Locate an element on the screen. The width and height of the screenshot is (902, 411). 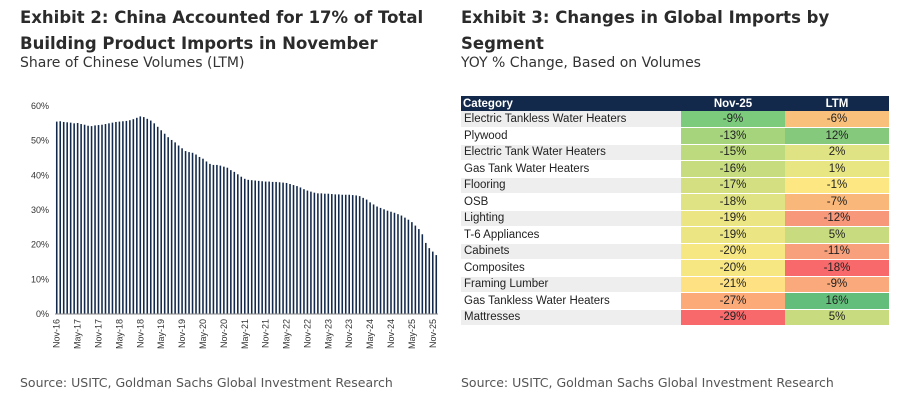
y-tick-label: 30% is located at coordinates (40, 210).